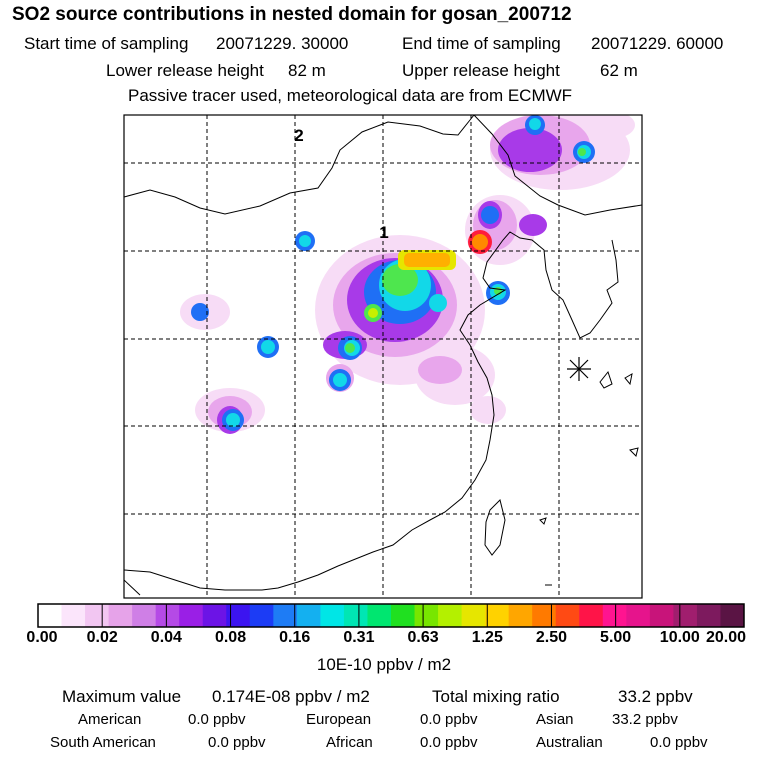  What do you see at coordinates (569, 742) in the screenshot?
I see `region-name: Australian` at bounding box center [569, 742].